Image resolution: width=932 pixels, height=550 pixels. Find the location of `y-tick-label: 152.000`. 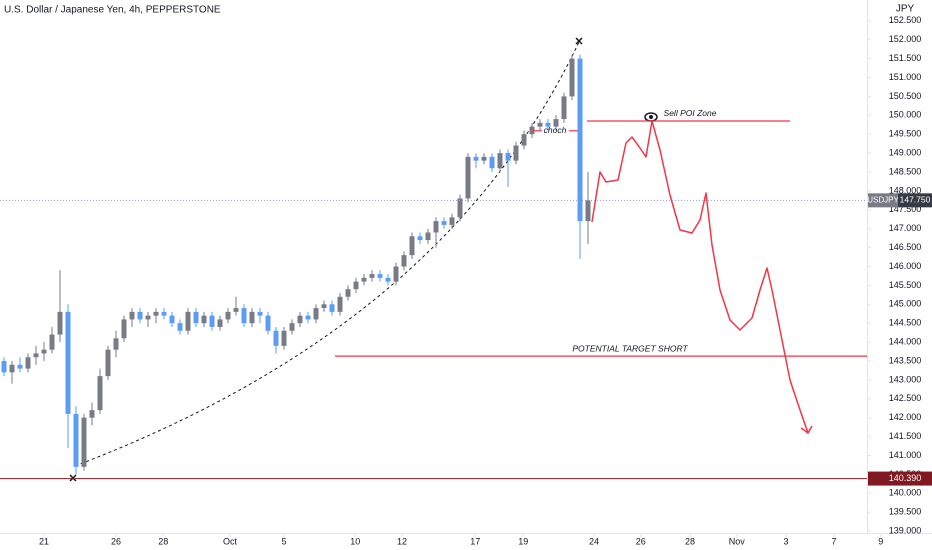

y-tick-label: 152.000 is located at coordinates (905, 39).